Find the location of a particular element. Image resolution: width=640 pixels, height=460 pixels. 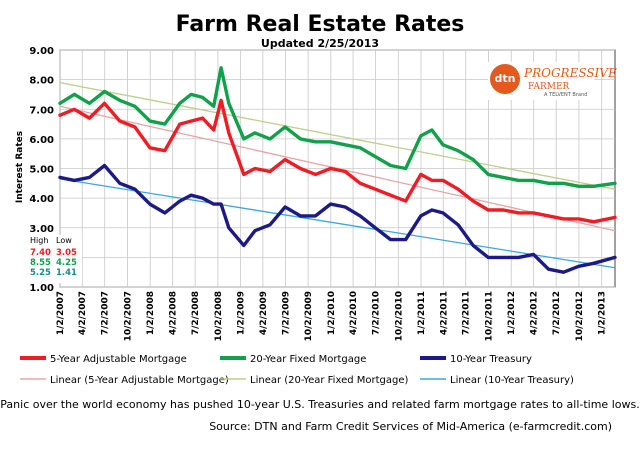

x-tick-label: 4/2/2008 is located at coordinates (174, 313).